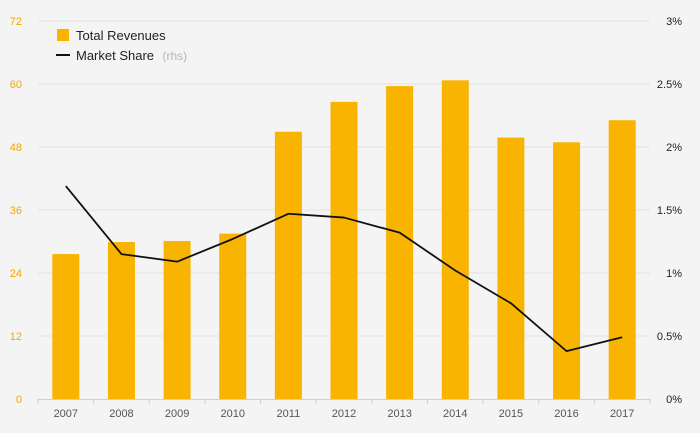 This screenshot has height=433, width=700. I want to click on legend-label-market-share-note: (rhs), so click(175, 56).